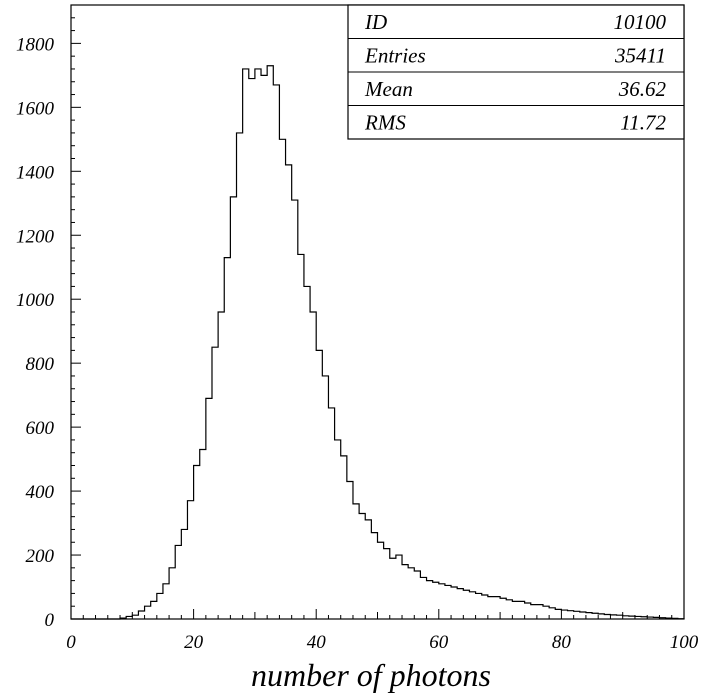  What do you see at coordinates (35, 44) in the screenshot?
I see `y-tick-label: 1800` at bounding box center [35, 44].